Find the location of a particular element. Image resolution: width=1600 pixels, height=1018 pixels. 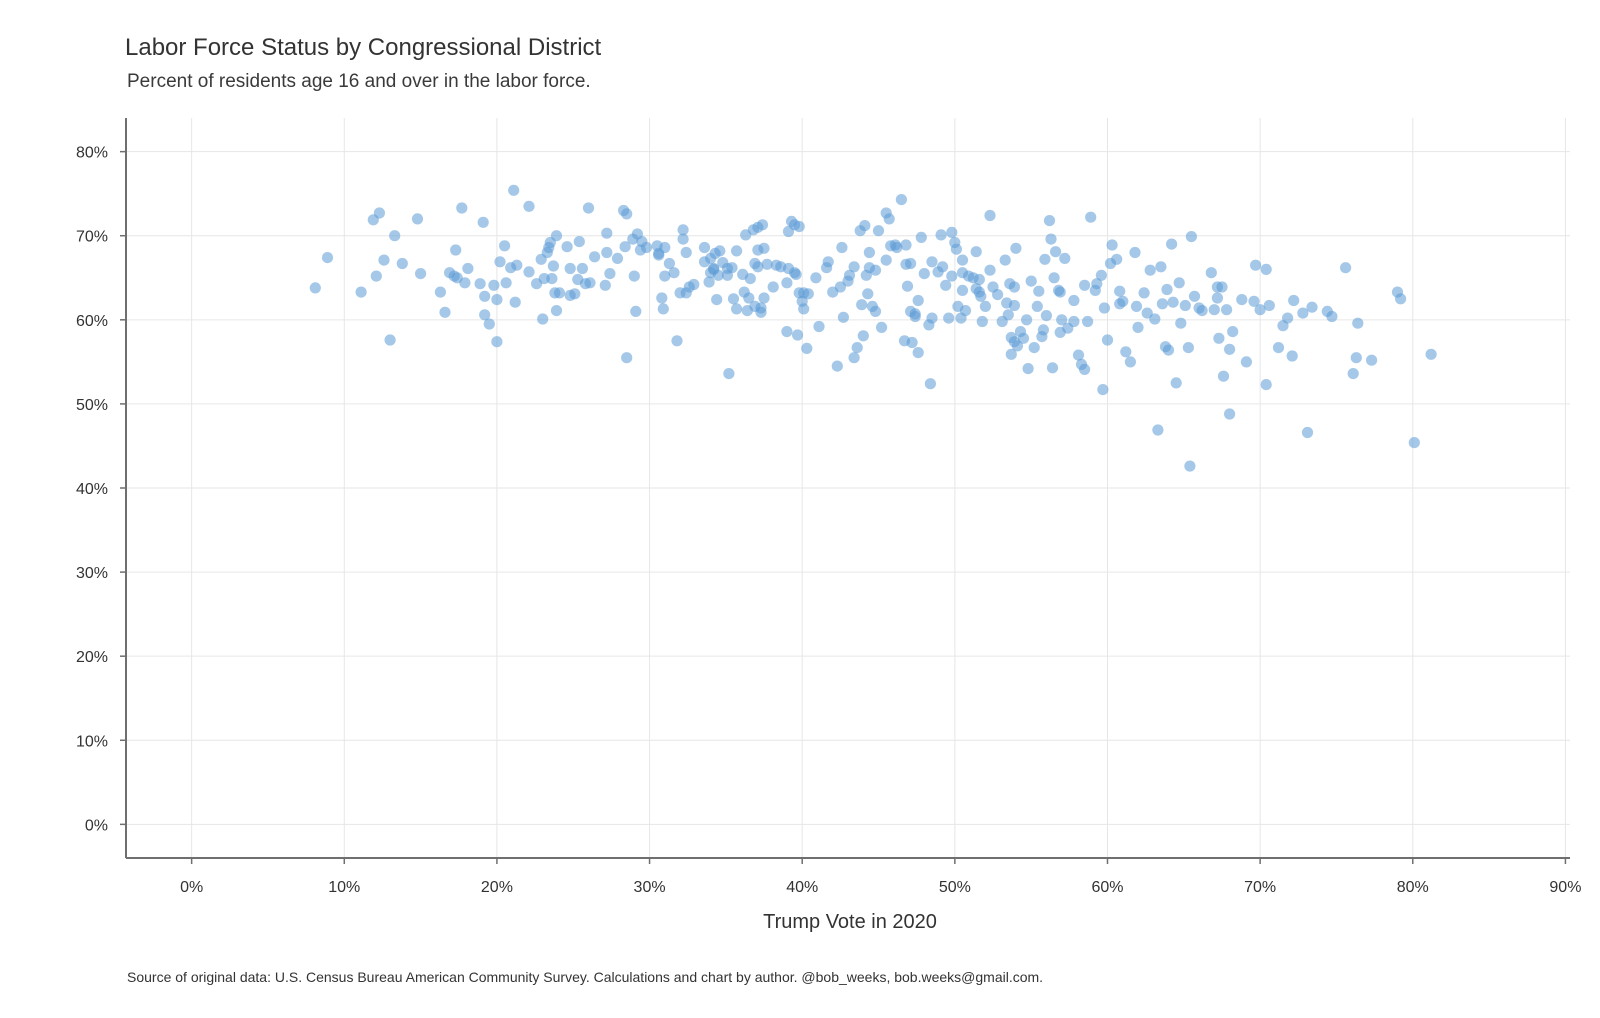

x-tick-label: 70% is located at coordinates (1260, 887).